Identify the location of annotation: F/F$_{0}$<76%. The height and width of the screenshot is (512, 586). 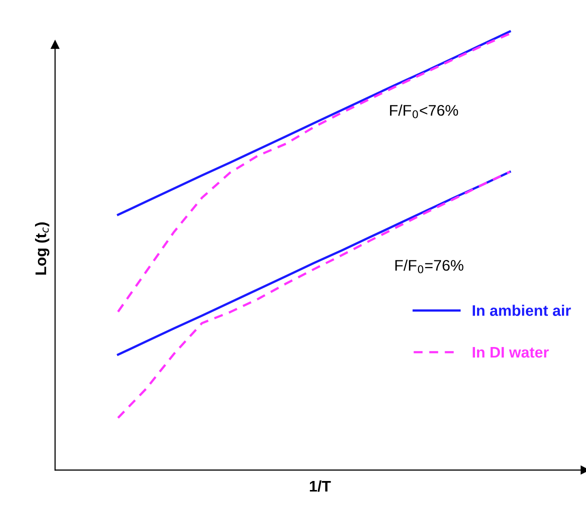
(424, 111).